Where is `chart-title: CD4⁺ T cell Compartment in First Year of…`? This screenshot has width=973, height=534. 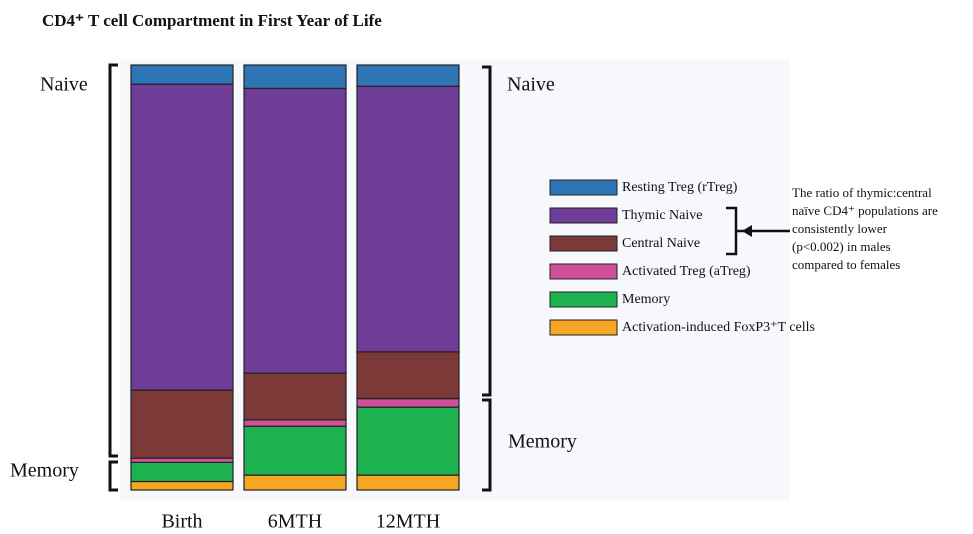
chart-title: CD4⁺ T cell Compartment in First Year of… is located at coordinates (212, 20).